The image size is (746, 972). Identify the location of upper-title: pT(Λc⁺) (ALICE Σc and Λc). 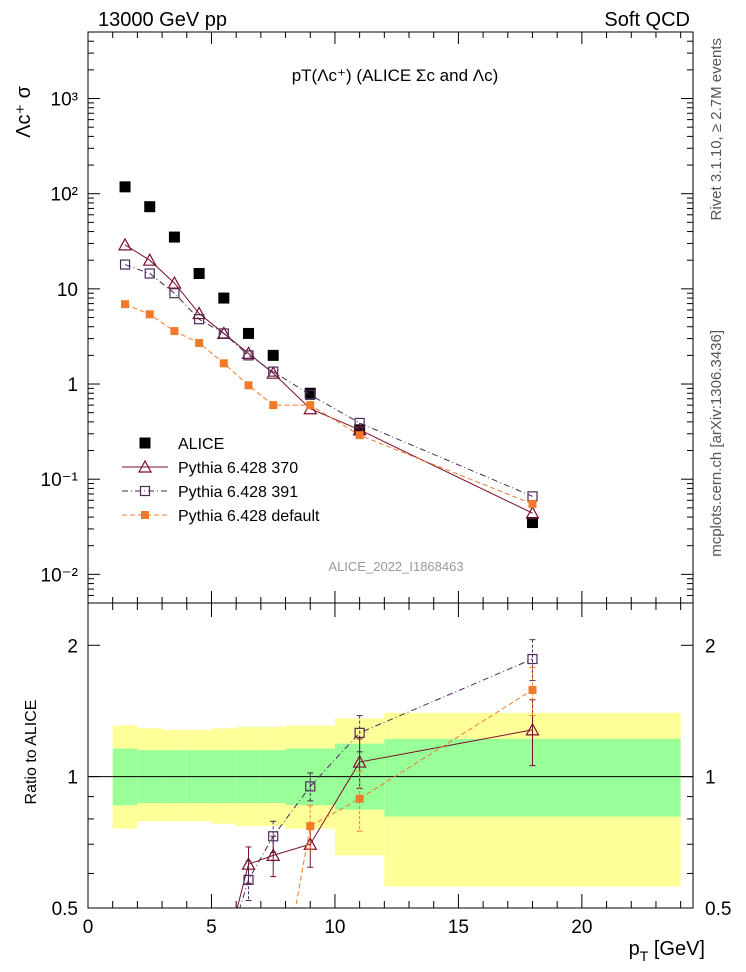
(395, 75).